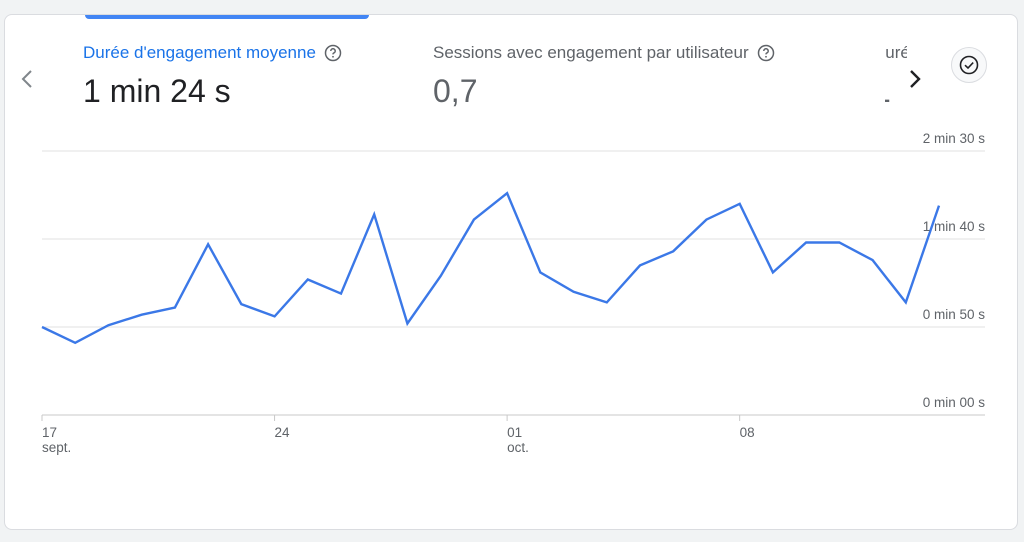 This screenshot has width=1024, height=542. I want to click on active-tab-indicator, so click(227, 17).